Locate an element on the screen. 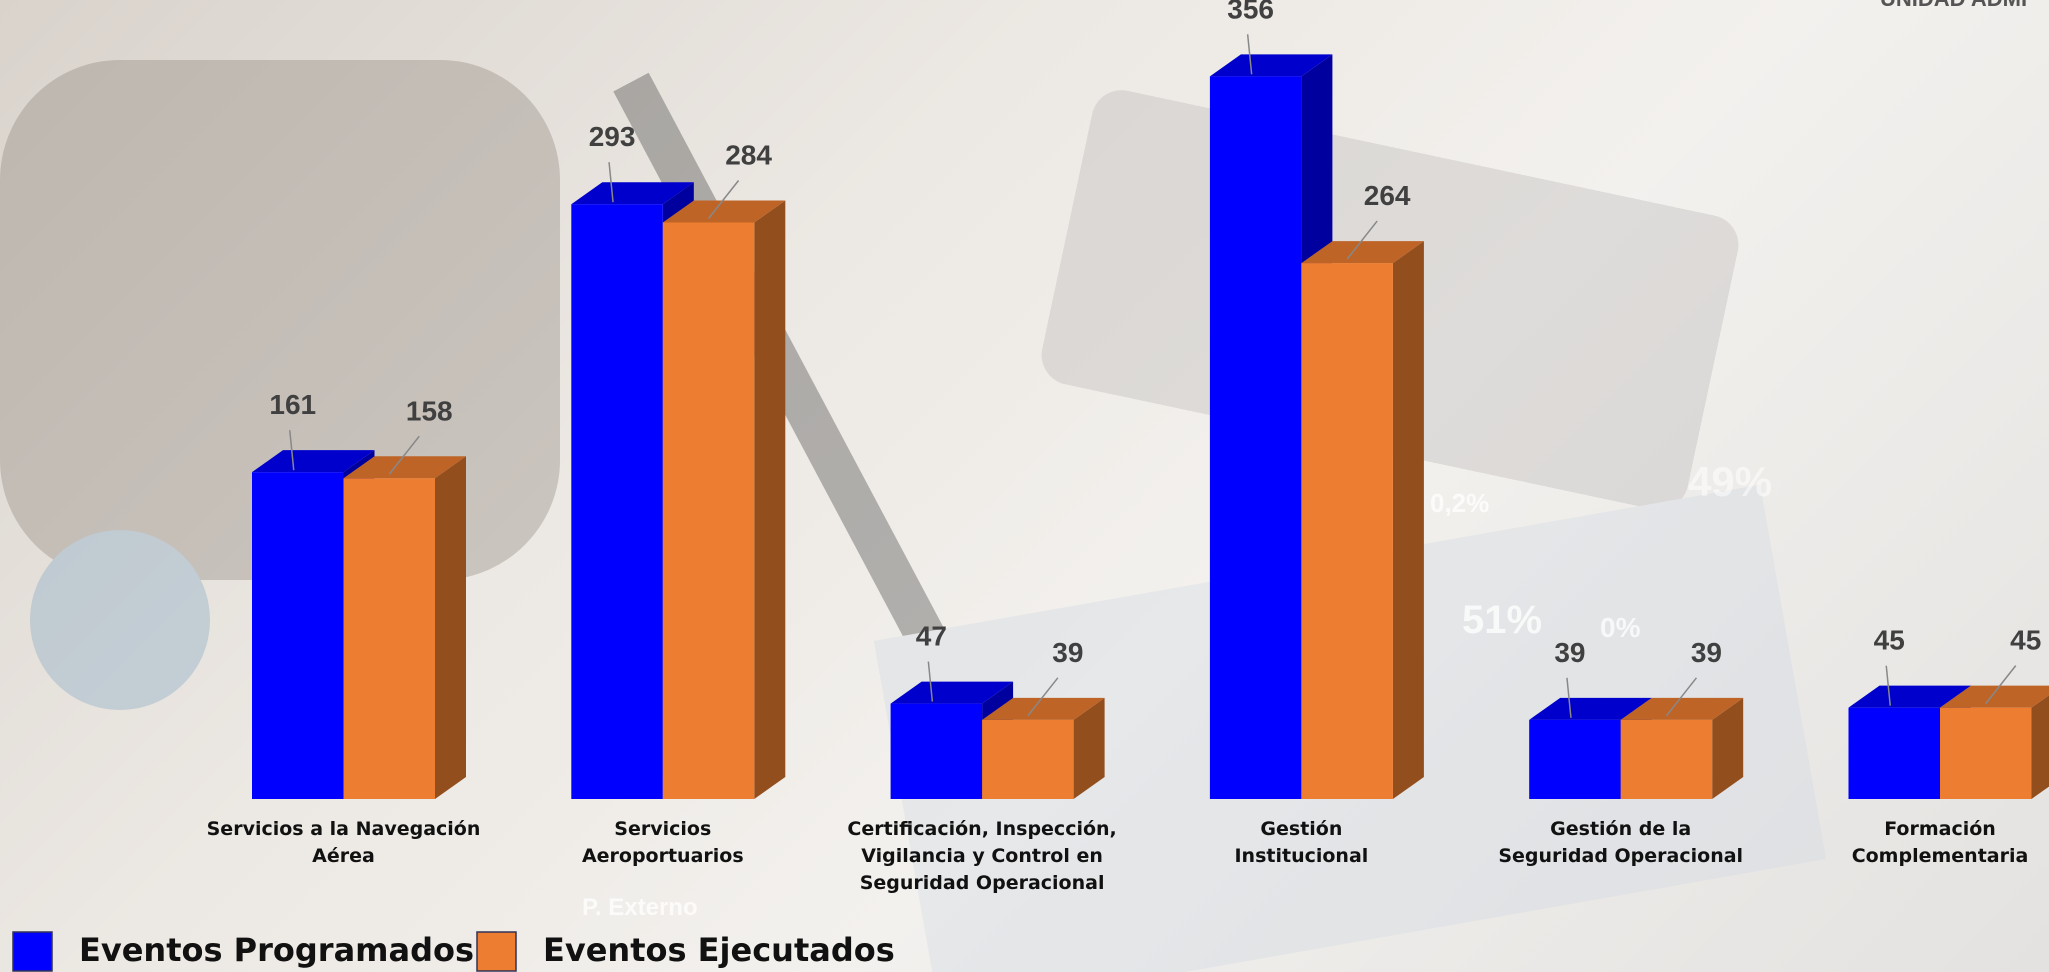 This screenshot has width=2049, height=972. x-tick-label: Servicios a la Navegación Aérea is located at coordinates (343, 842).